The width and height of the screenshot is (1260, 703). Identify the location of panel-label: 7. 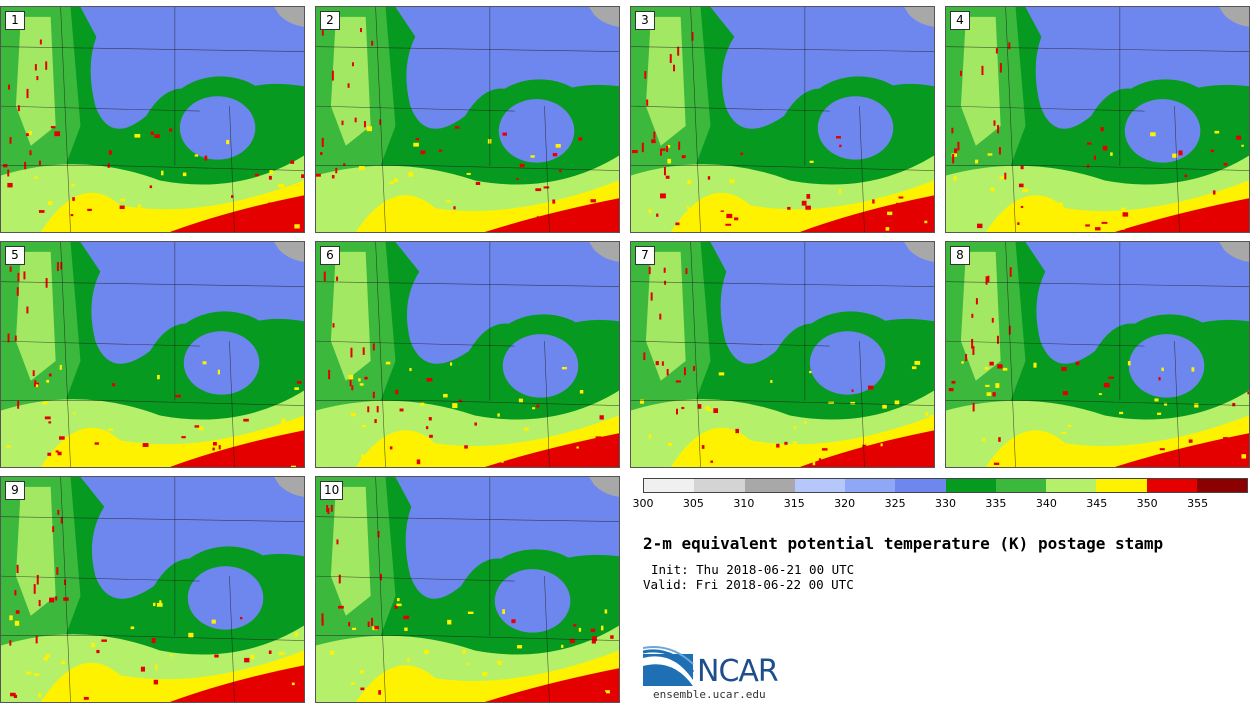
(645, 255).